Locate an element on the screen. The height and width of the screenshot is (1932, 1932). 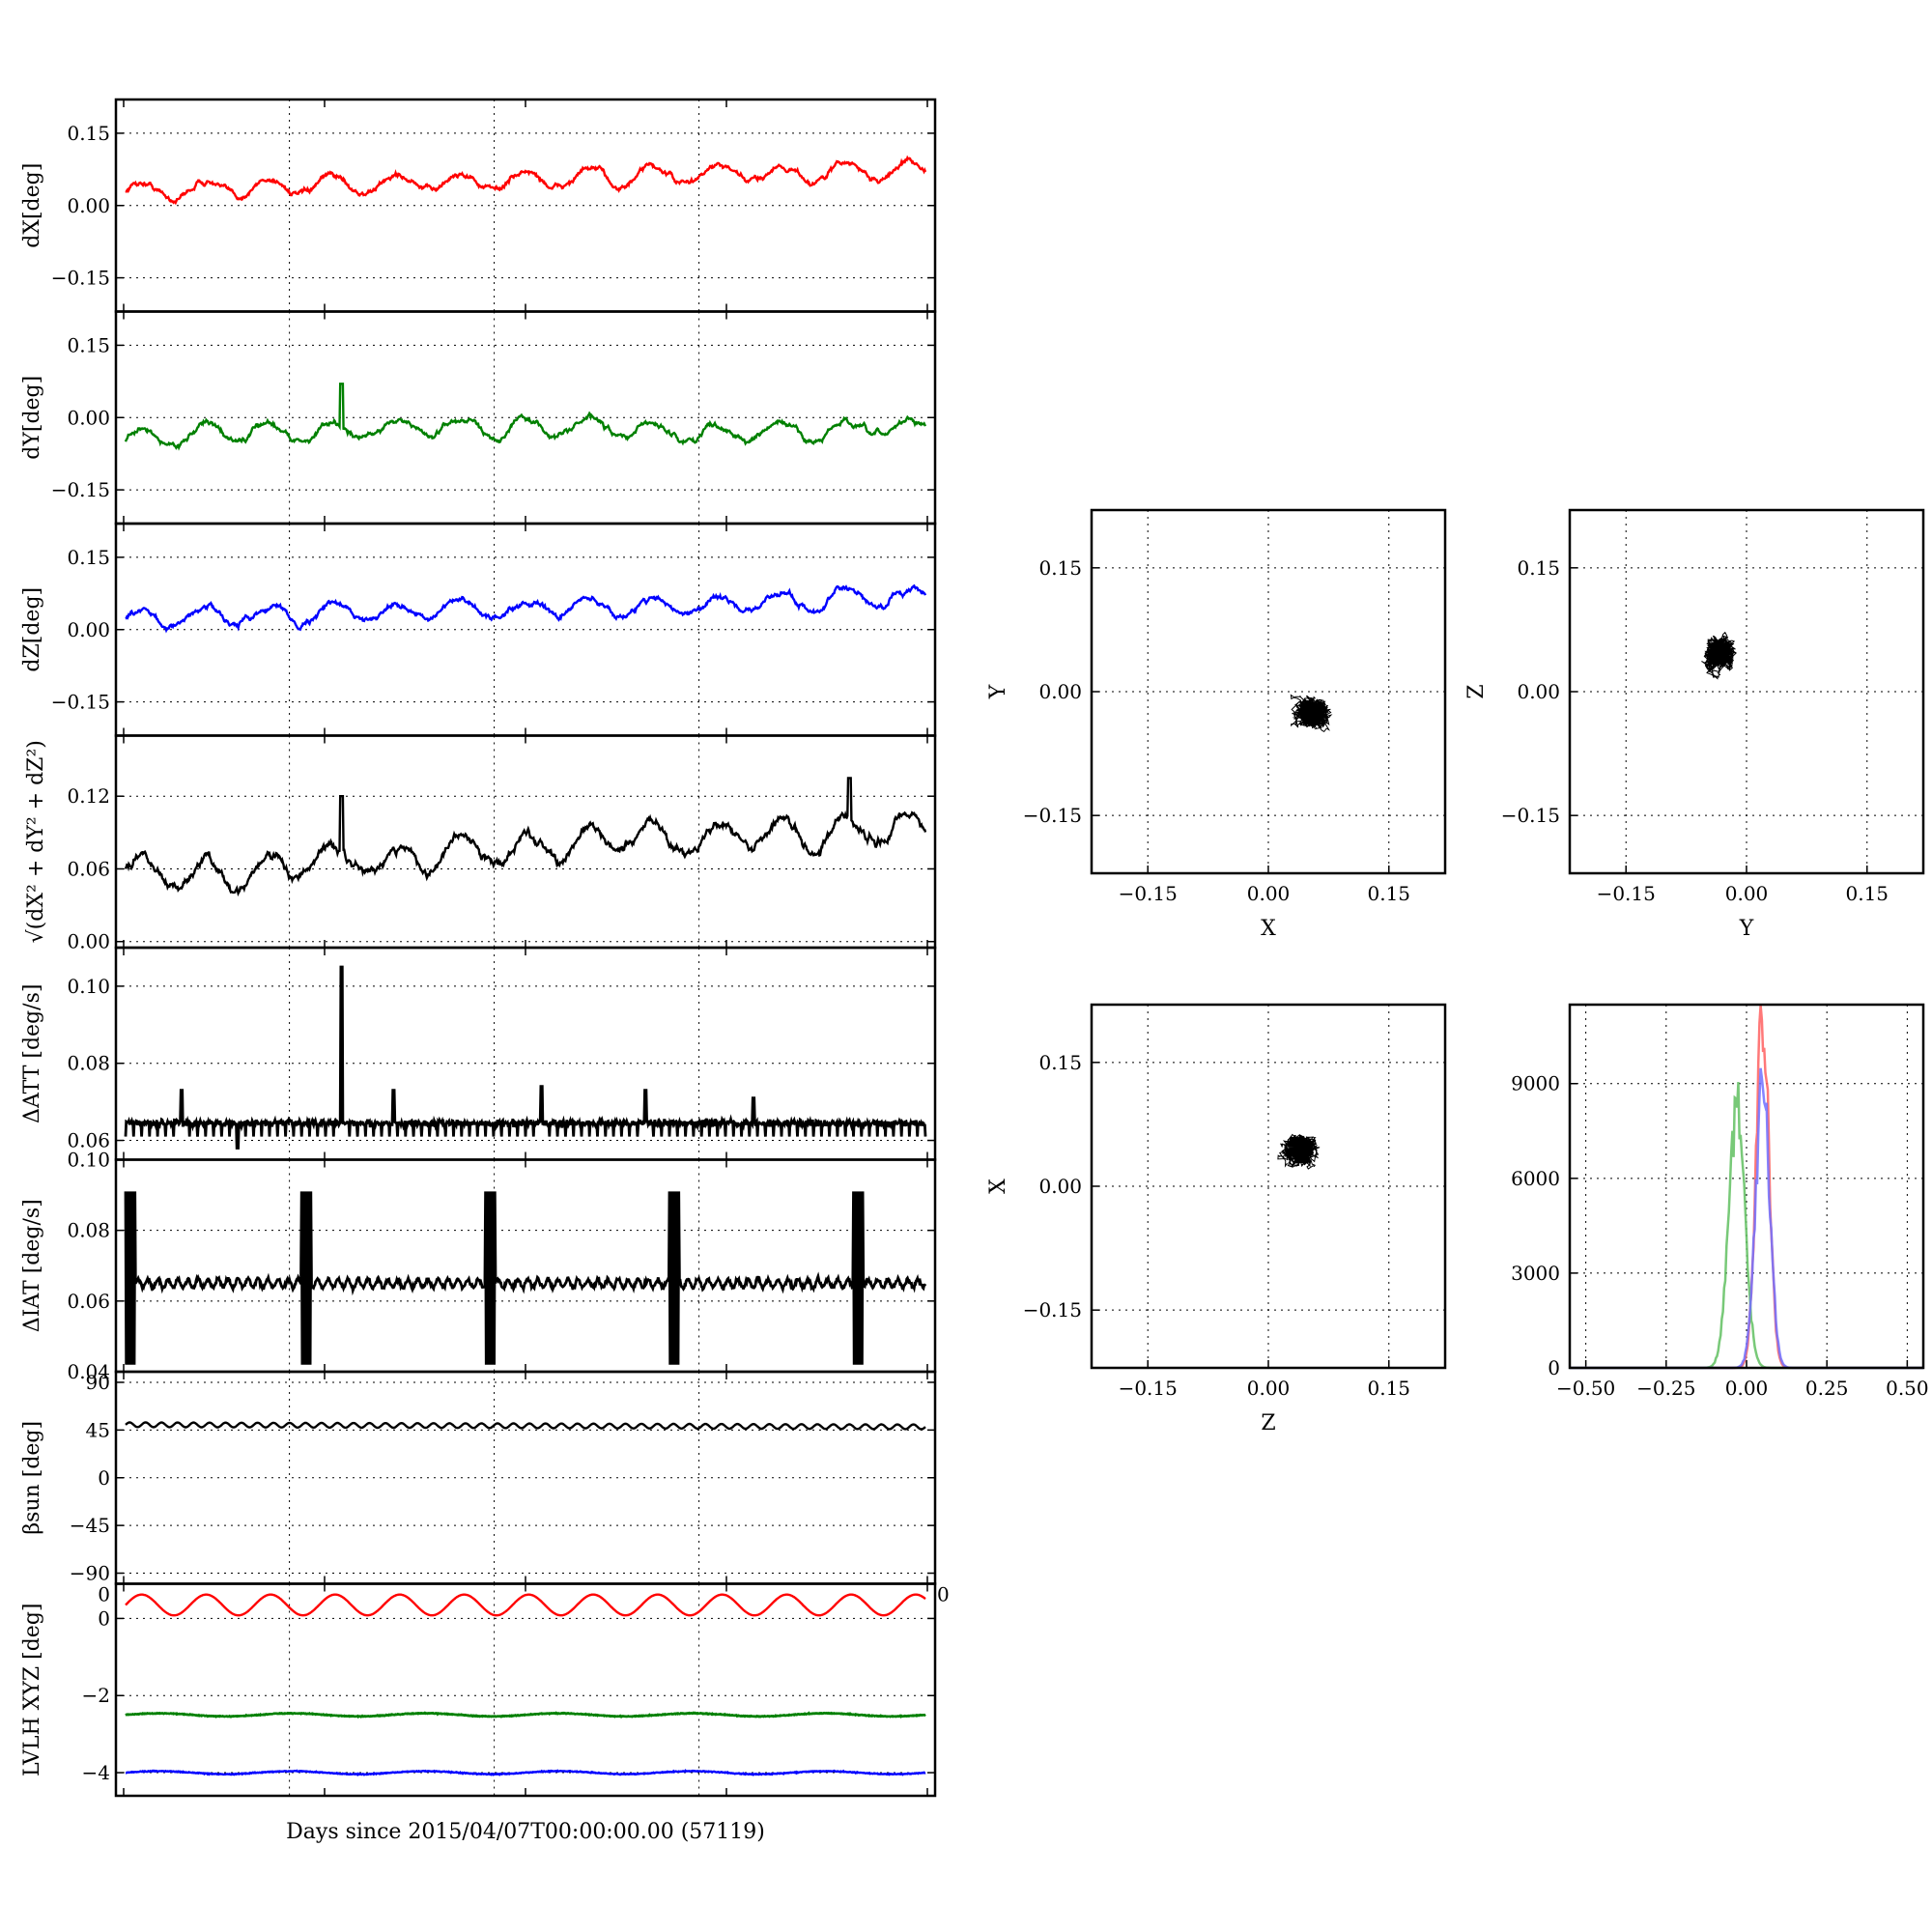
y-axis-label: Z is located at coordinates (1476, 691).